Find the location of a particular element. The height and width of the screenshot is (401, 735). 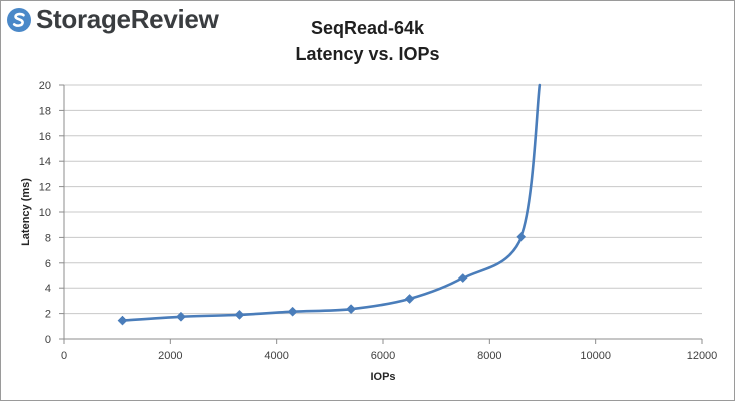

chart-subtitle: Latency vs. IOPs is located at coordinates (367, 54).